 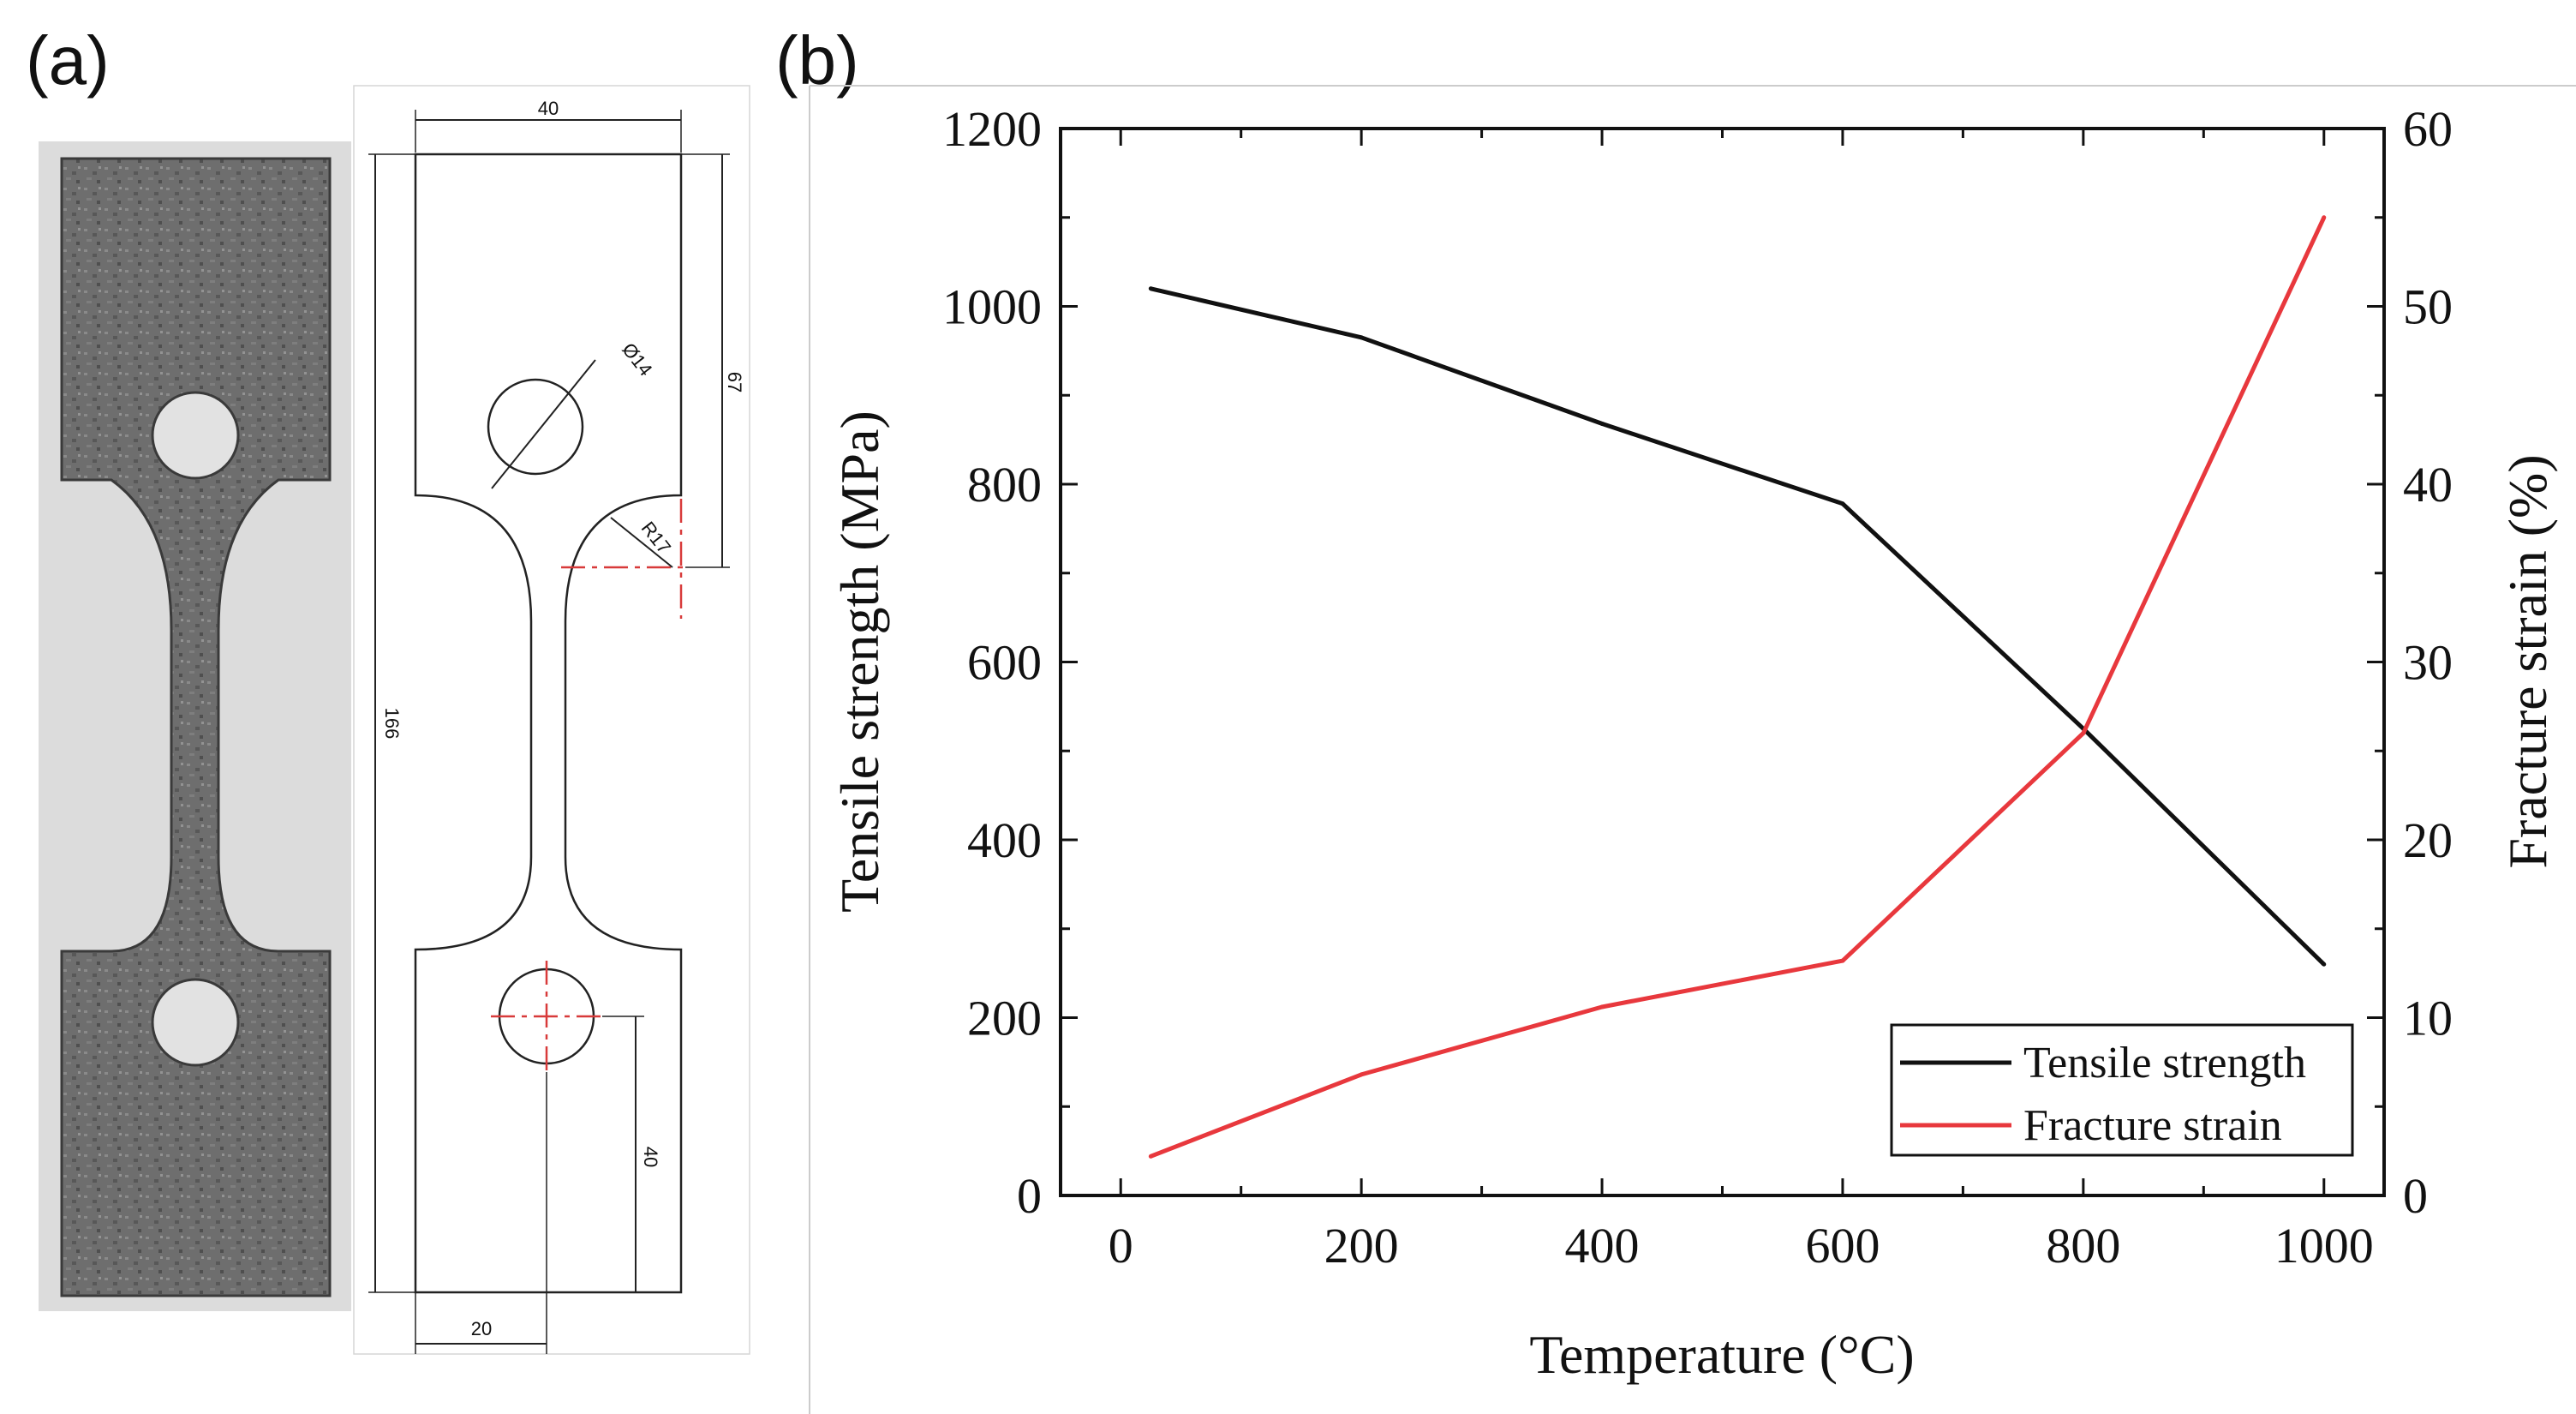 What do you see at coordinates (1005, 840) in the screenshot?
I see `y-tick-label: 400` at bounding box center [1005, 840].